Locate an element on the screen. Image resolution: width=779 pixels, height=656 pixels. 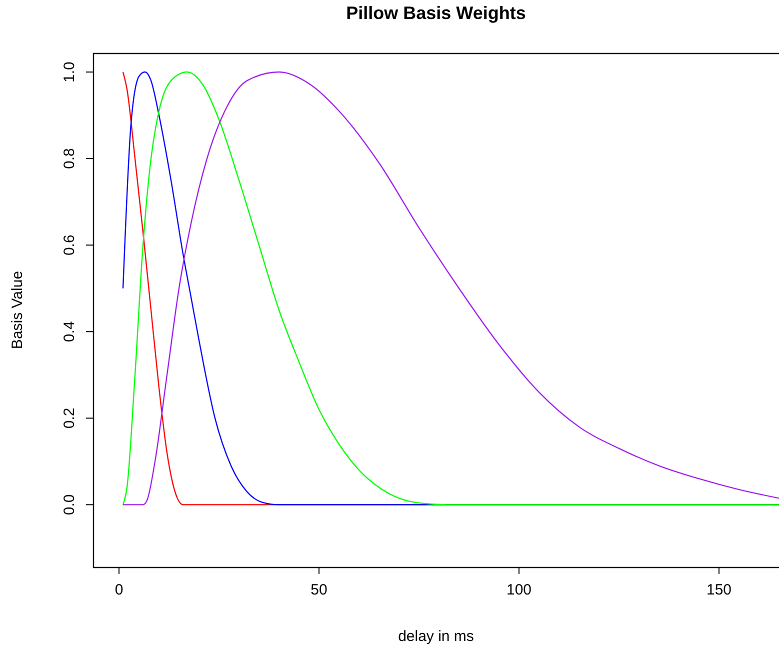
x-tick-label: 0 is located at coordinates (119, 590).